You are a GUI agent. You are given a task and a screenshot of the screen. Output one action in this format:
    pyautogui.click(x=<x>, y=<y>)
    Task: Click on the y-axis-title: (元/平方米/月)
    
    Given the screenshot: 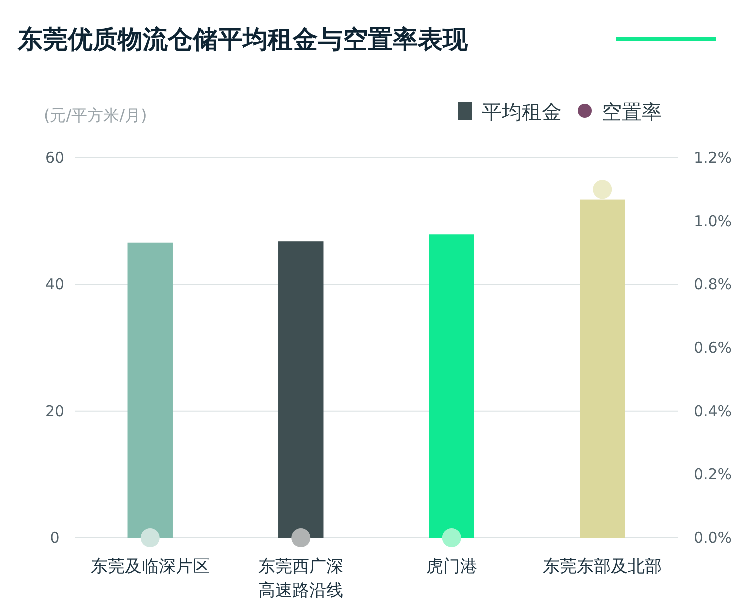 What is the action you would take?
    pyautogui.click(x=96, y=115)
    